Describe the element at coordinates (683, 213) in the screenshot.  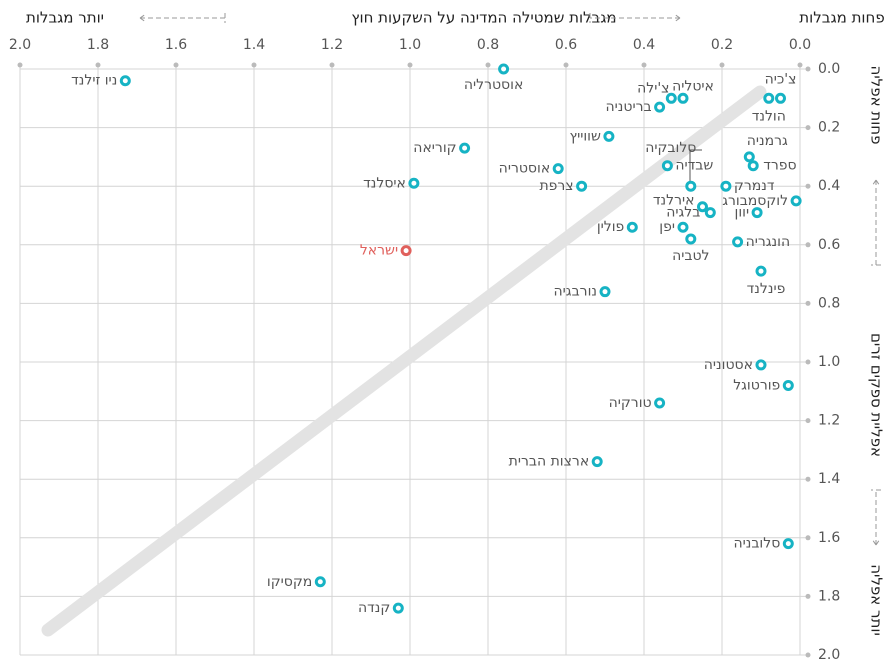
I see `point-label: בלגיה` at that location.